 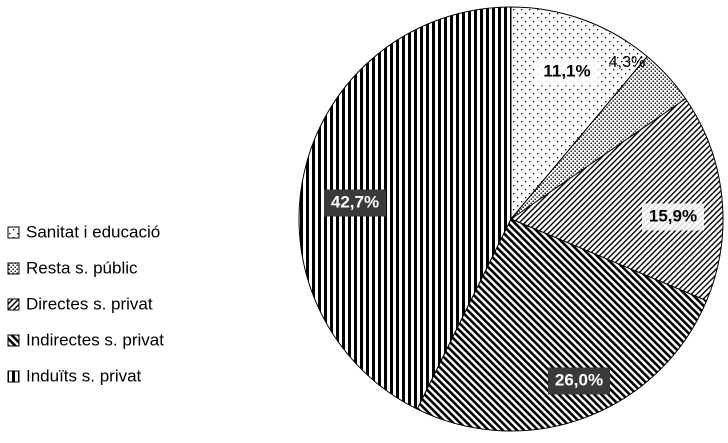 I want to click on legend-label: Resta s. públic, so click(x=82, y=267).